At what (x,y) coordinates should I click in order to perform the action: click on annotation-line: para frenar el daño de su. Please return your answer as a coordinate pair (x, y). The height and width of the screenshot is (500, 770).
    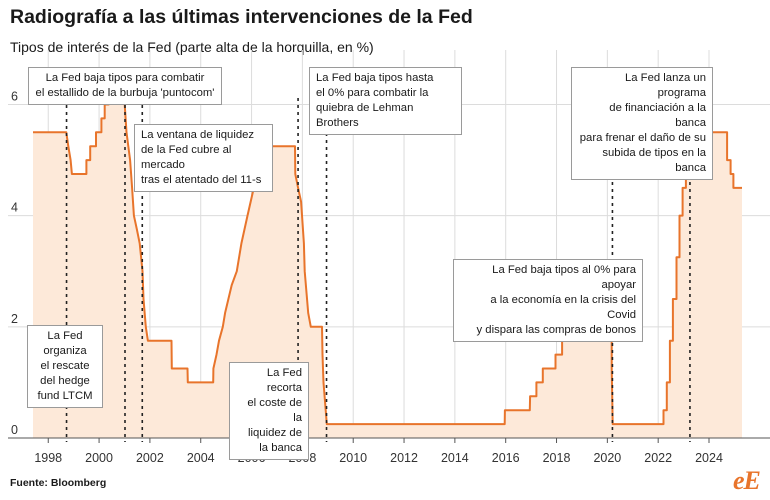
    Looking at the image, I should click on (642, 138).